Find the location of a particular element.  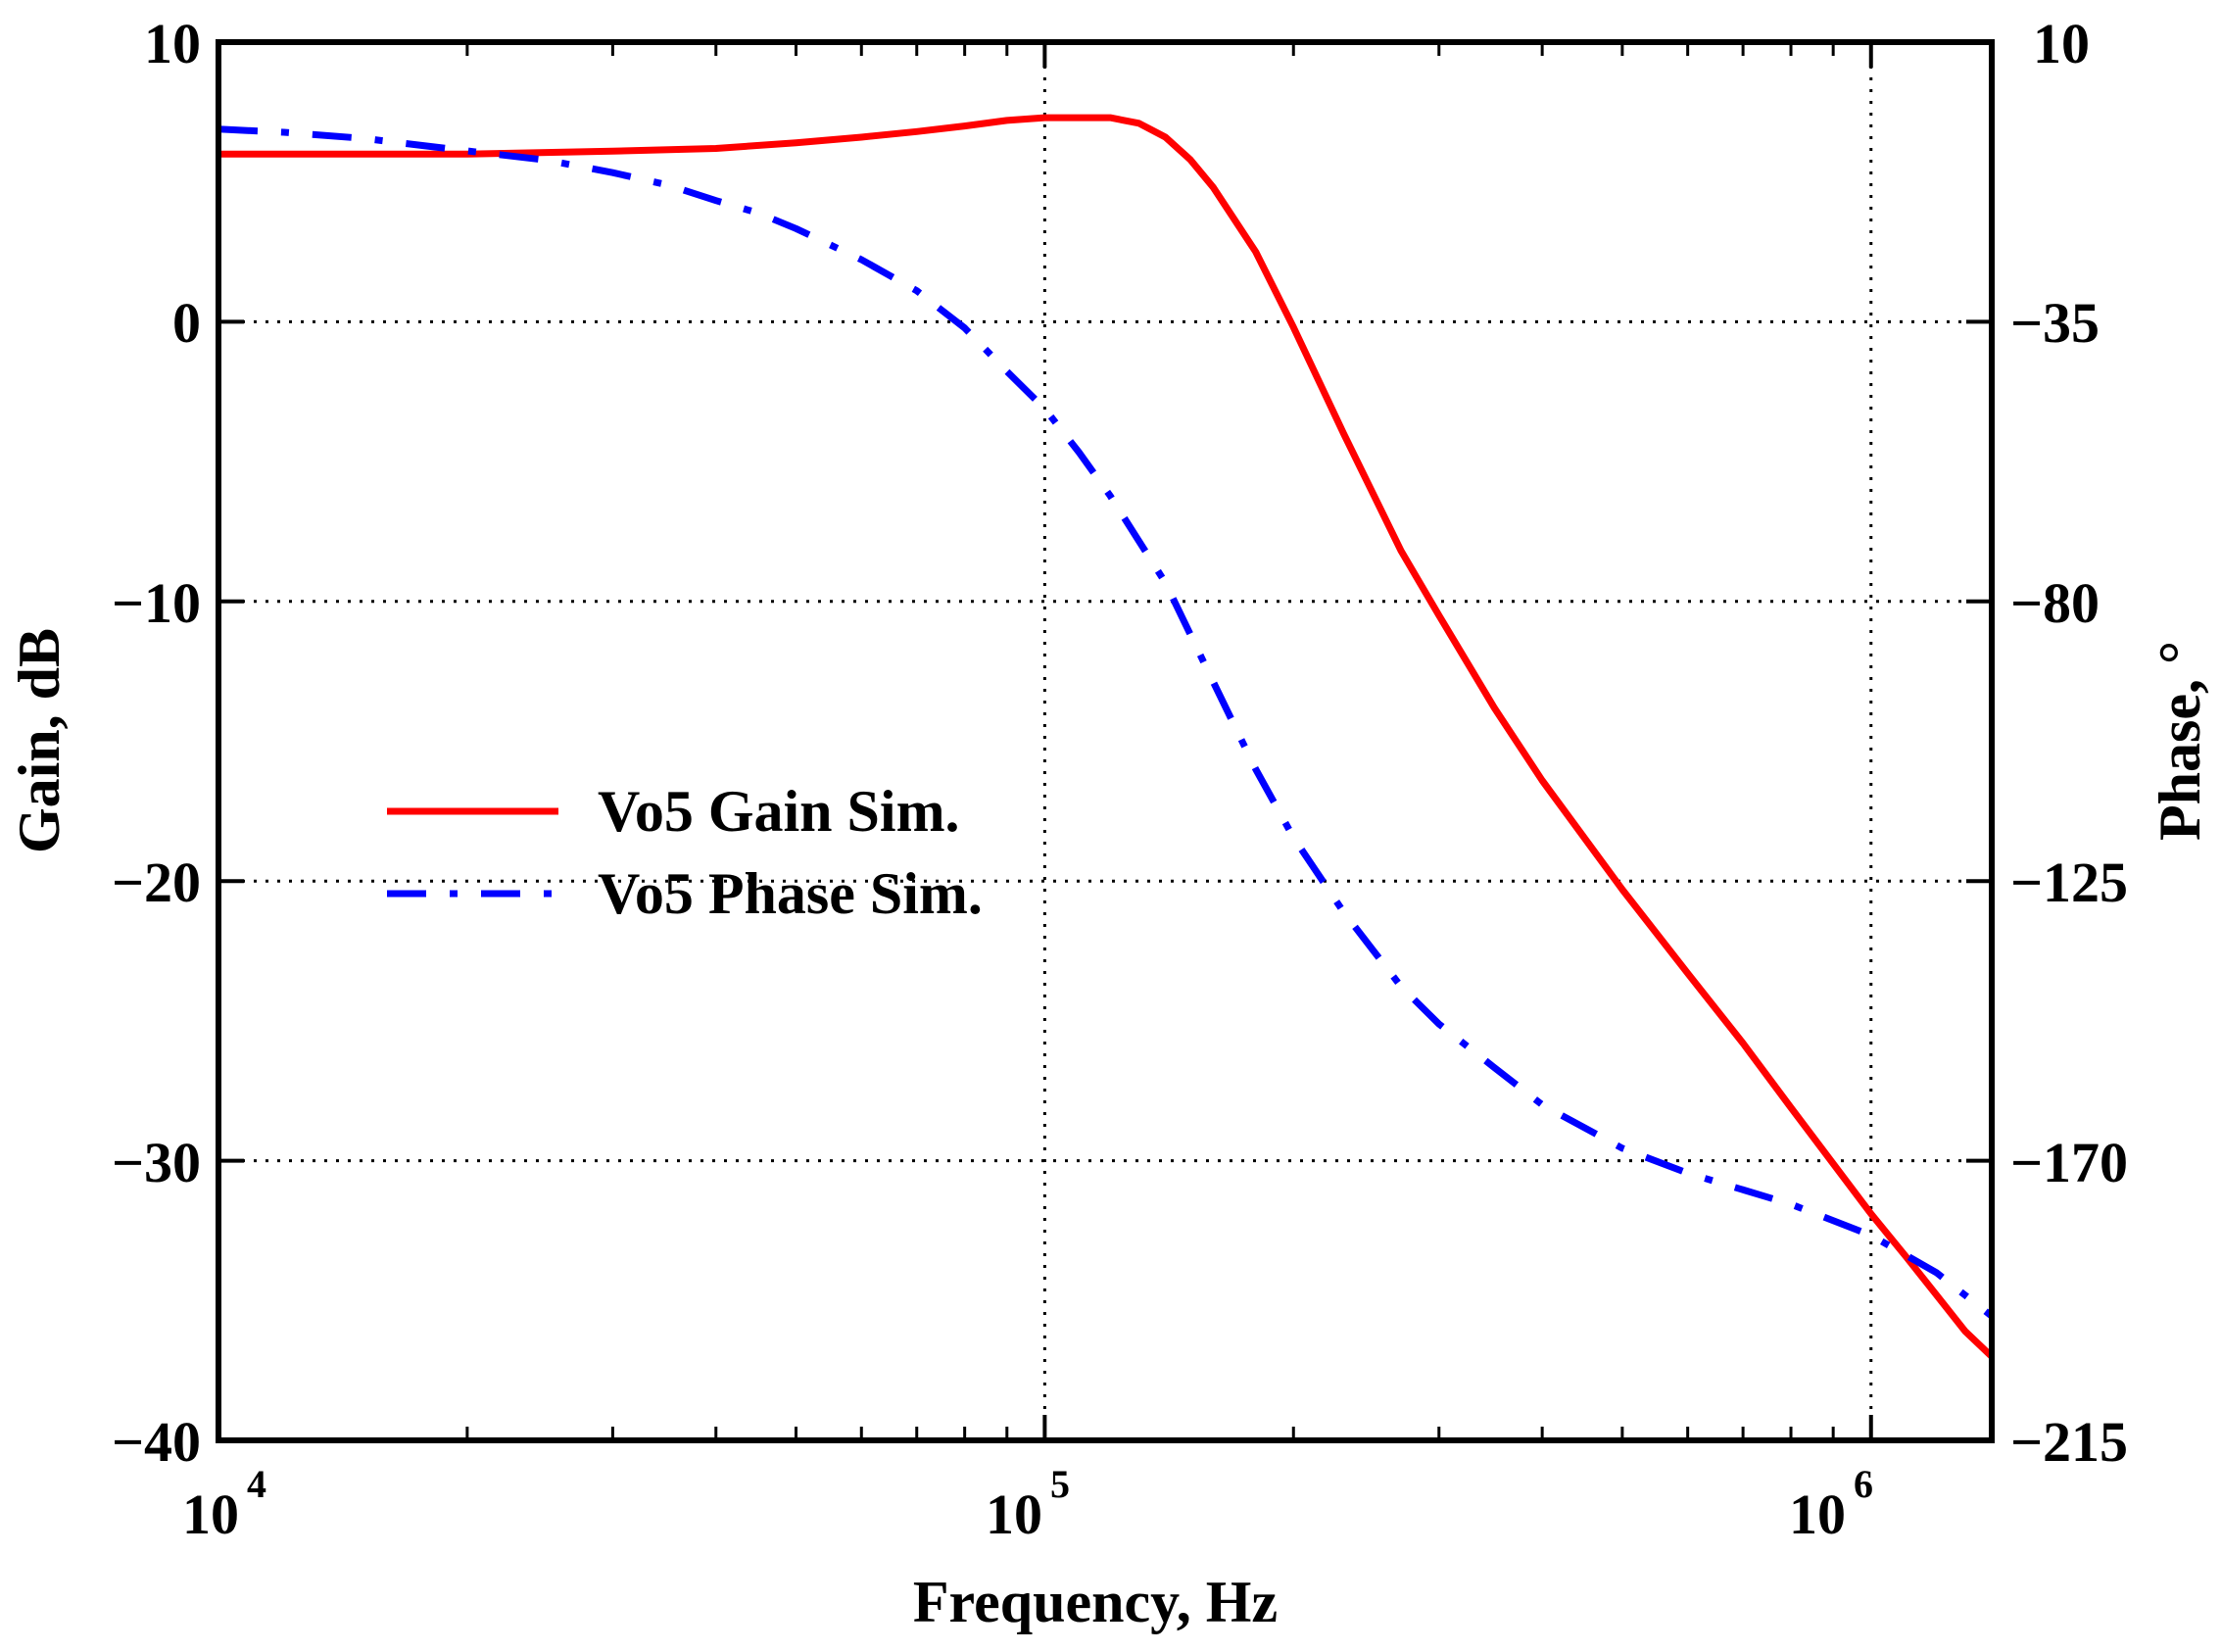

x-axis-label: Frequency, Hz is located at coordinates (1095, 1602).